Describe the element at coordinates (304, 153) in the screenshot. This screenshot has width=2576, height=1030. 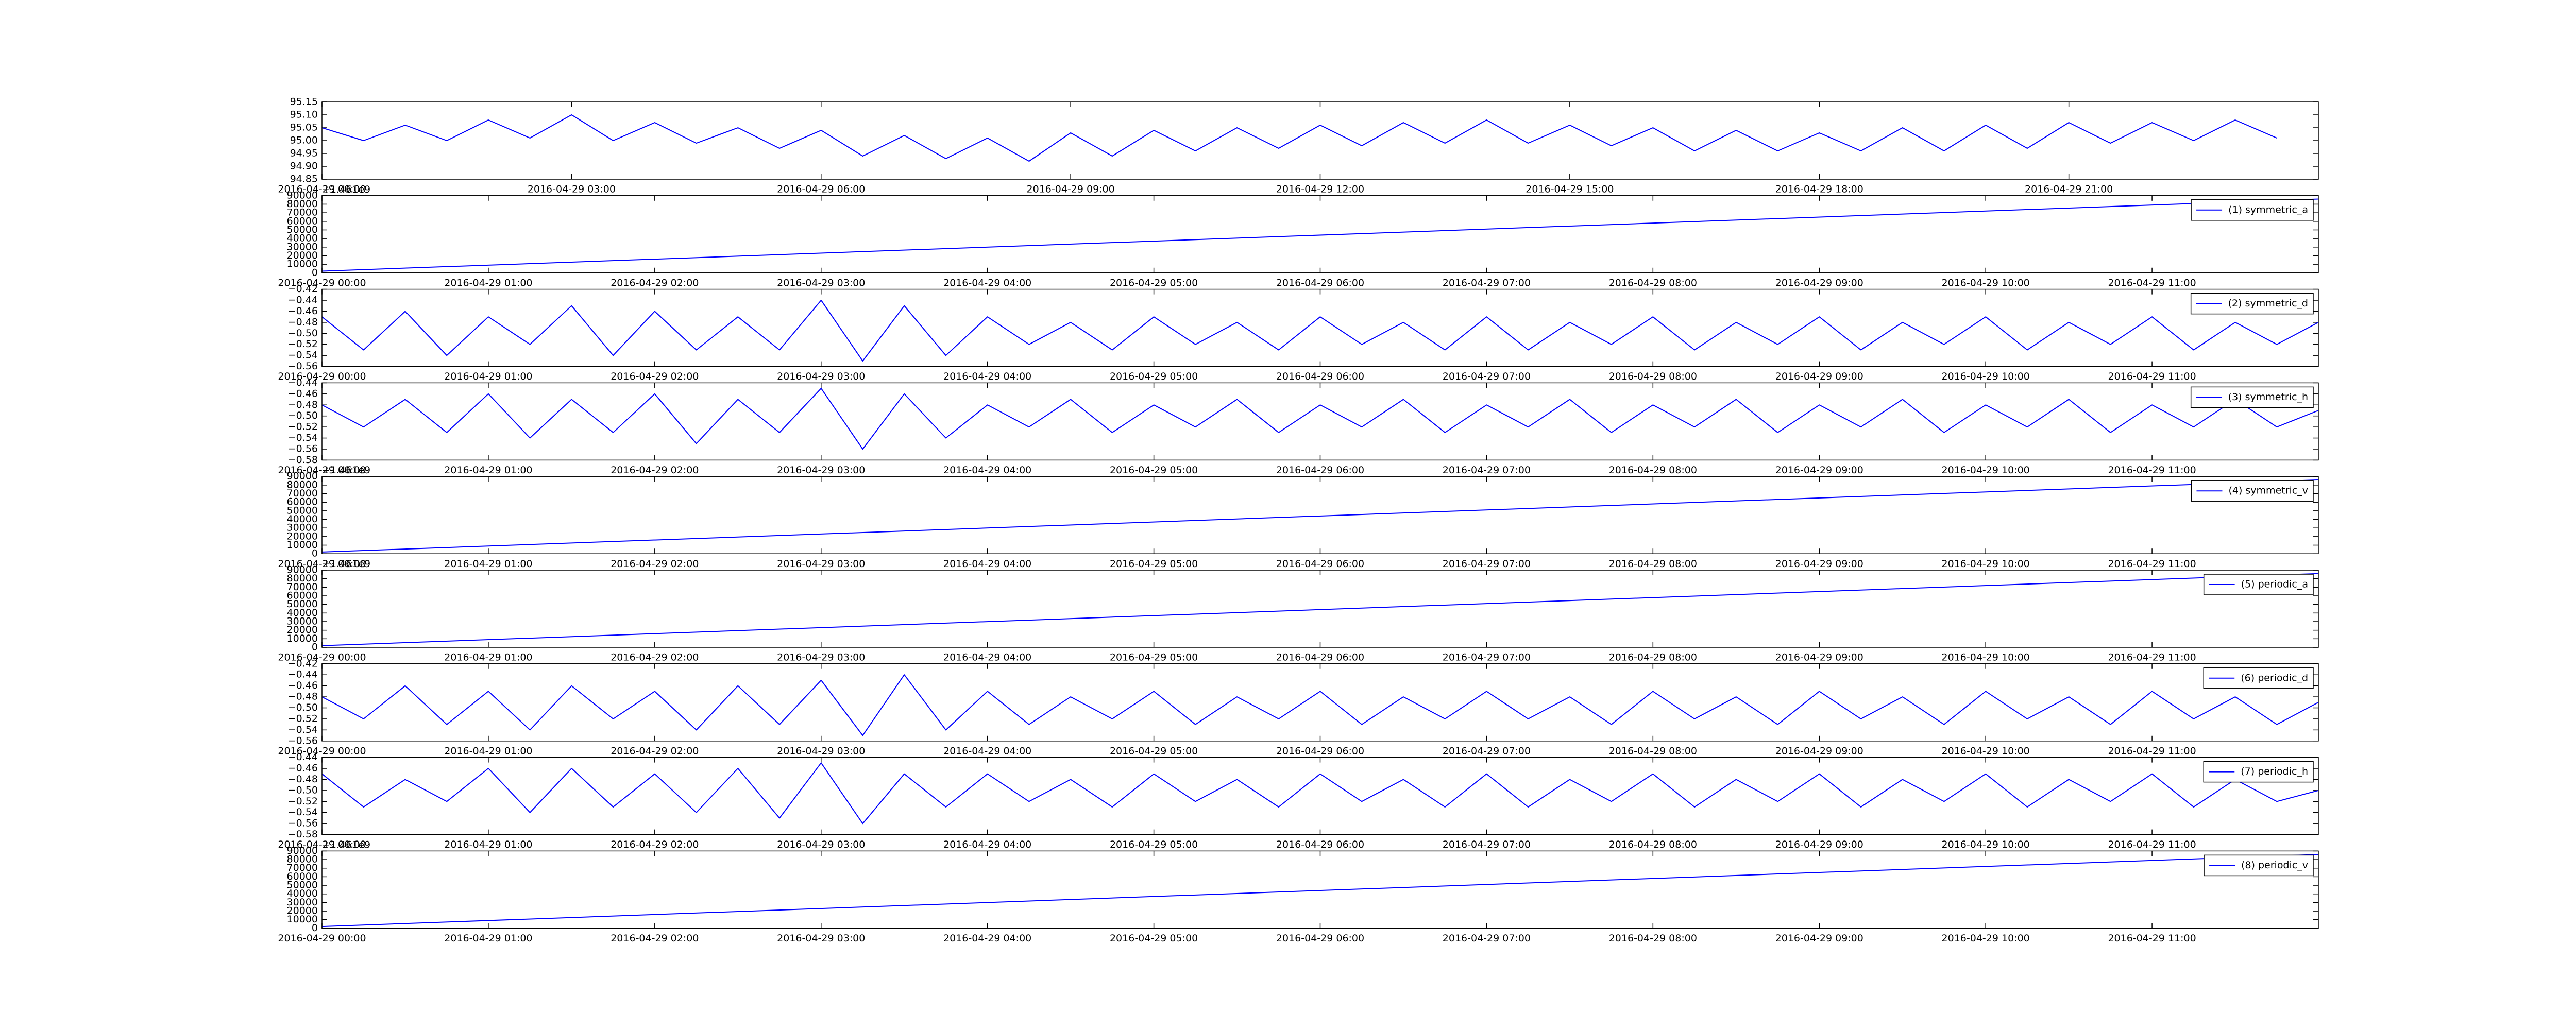
I see `y-tick-label: 94.95` at that location.